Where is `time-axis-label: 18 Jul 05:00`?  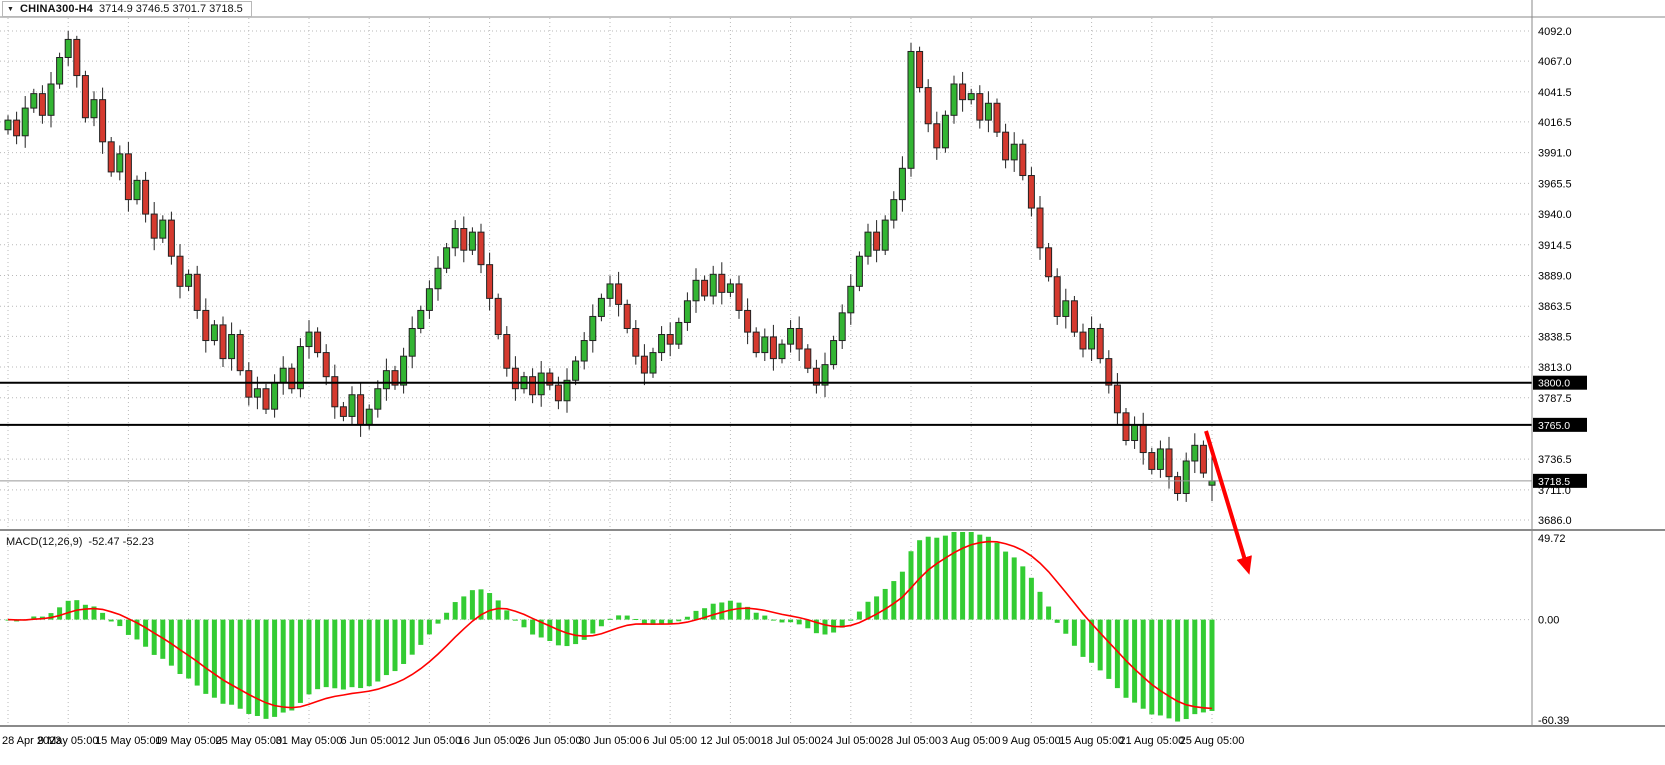
time-axis-label: 18 Jul 05:00 is located at coordinates (791, 741).